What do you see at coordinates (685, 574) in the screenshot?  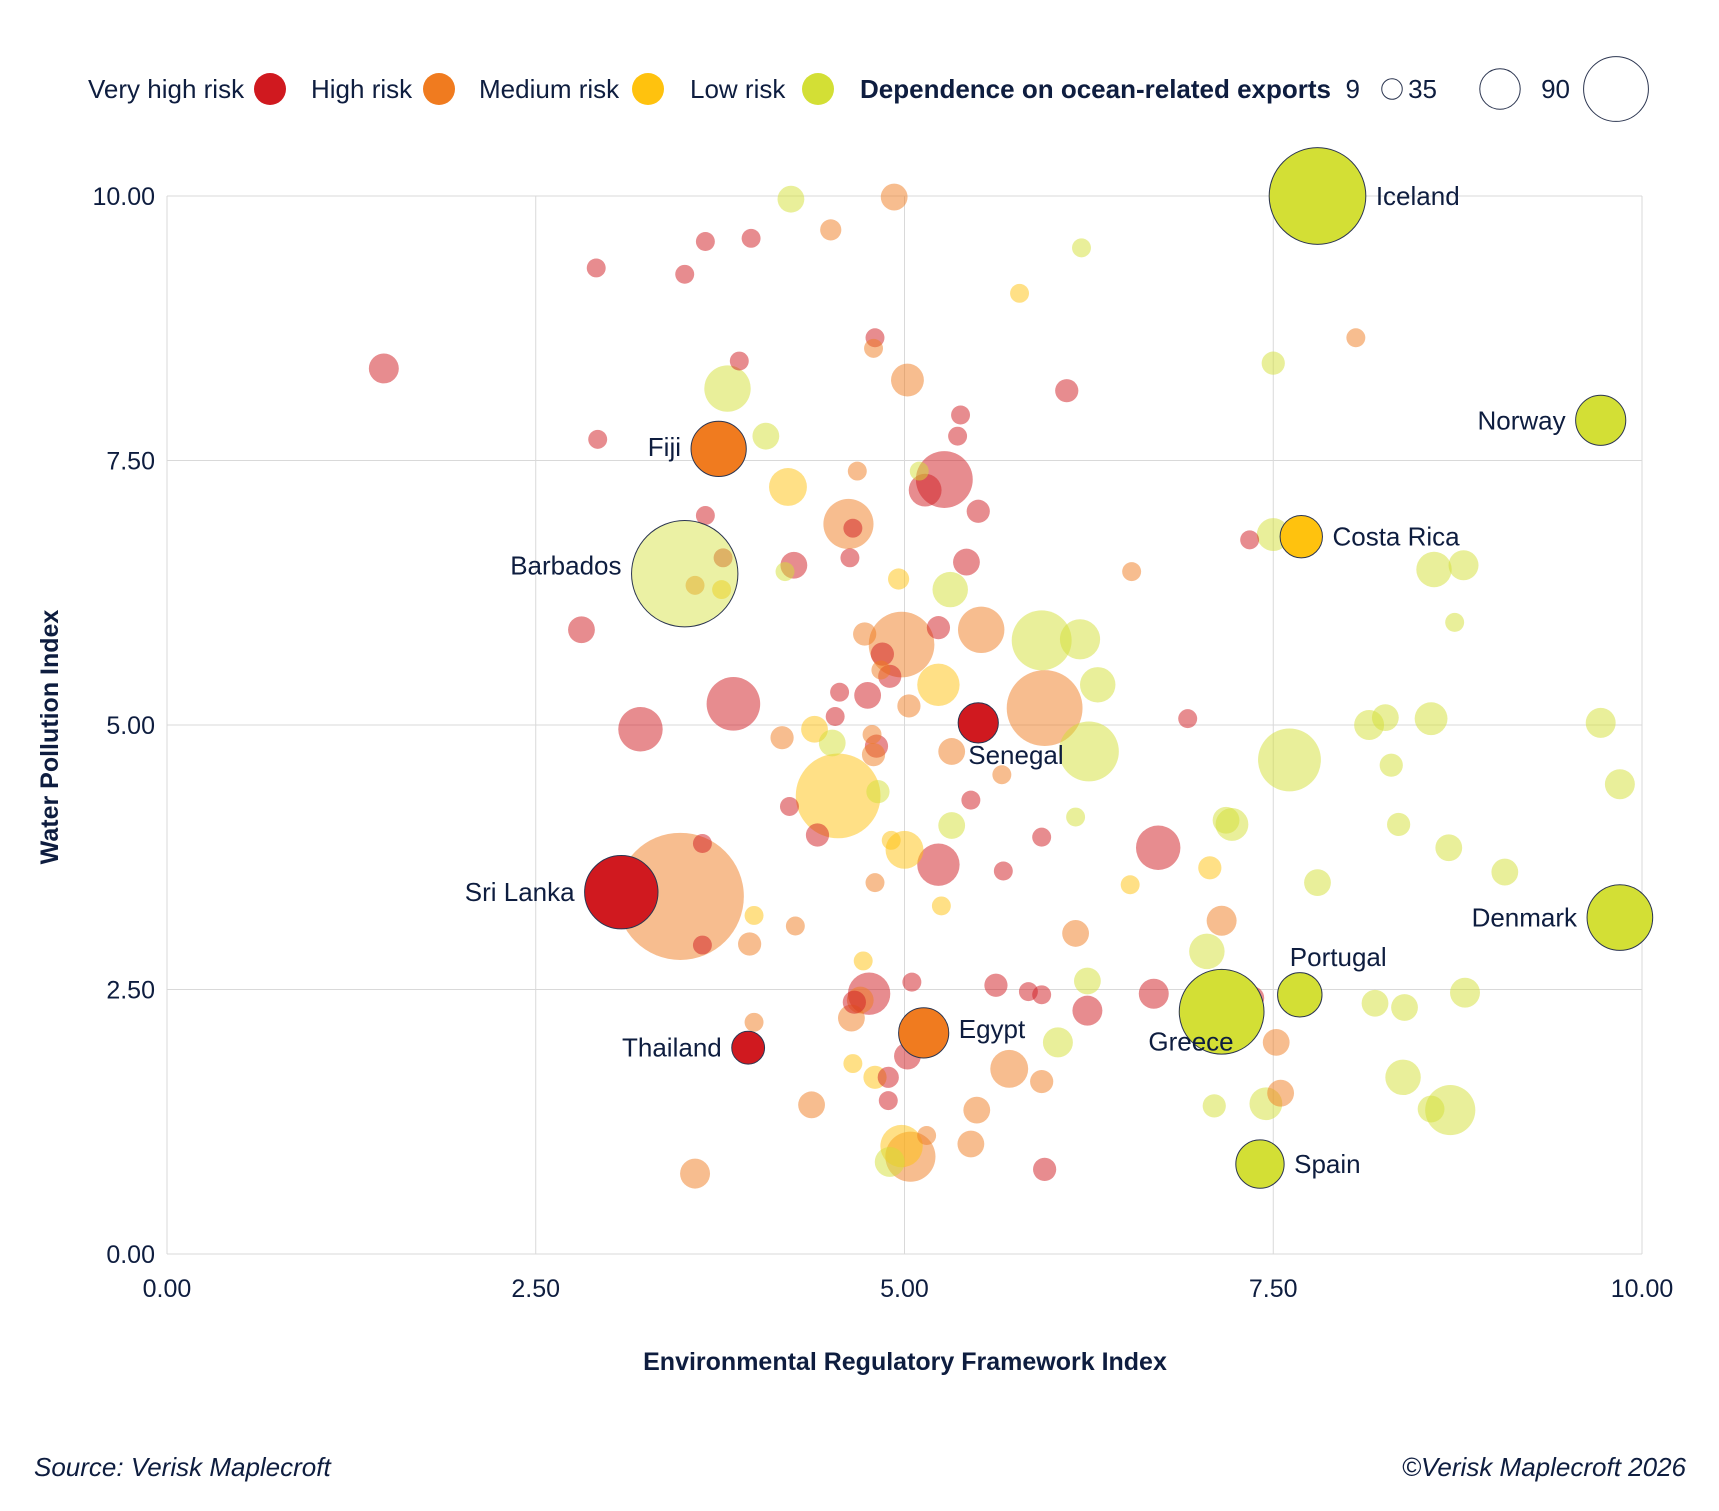 I see `bubble-barbados` at bounding box center [685, 574].